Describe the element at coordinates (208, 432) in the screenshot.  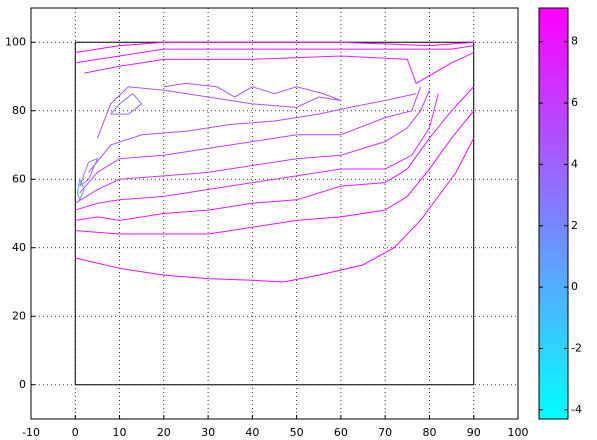
I see `x-tick-label: 30` at that location.